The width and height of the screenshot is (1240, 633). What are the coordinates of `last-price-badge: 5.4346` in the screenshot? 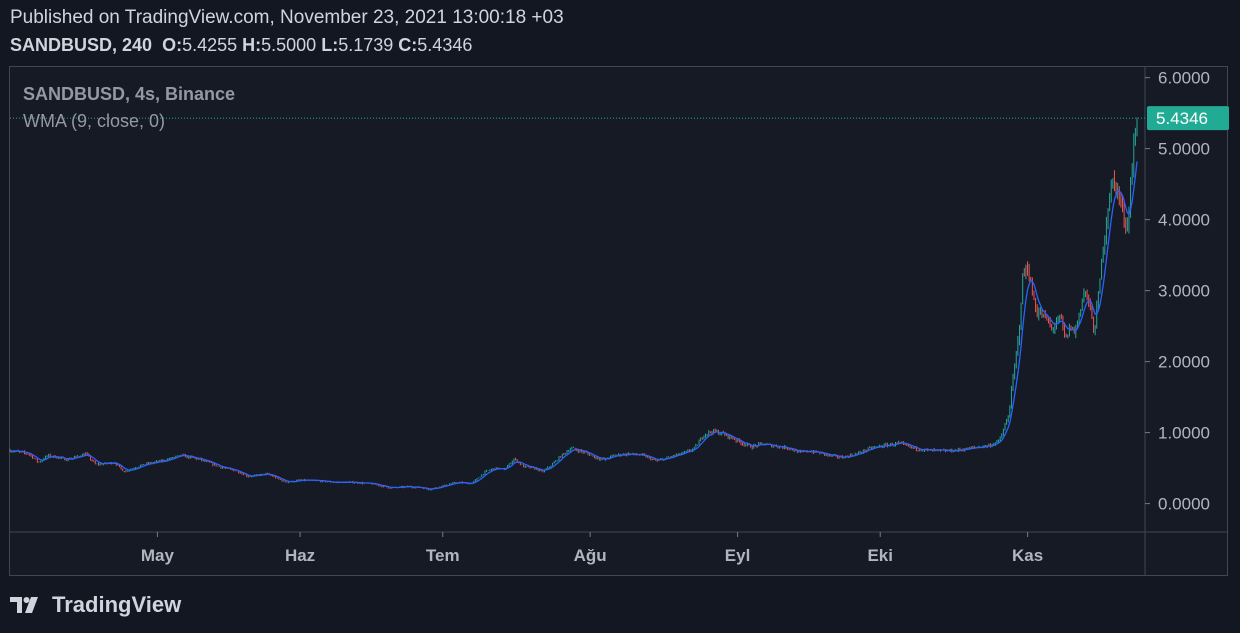 It's located at (1188, 118).